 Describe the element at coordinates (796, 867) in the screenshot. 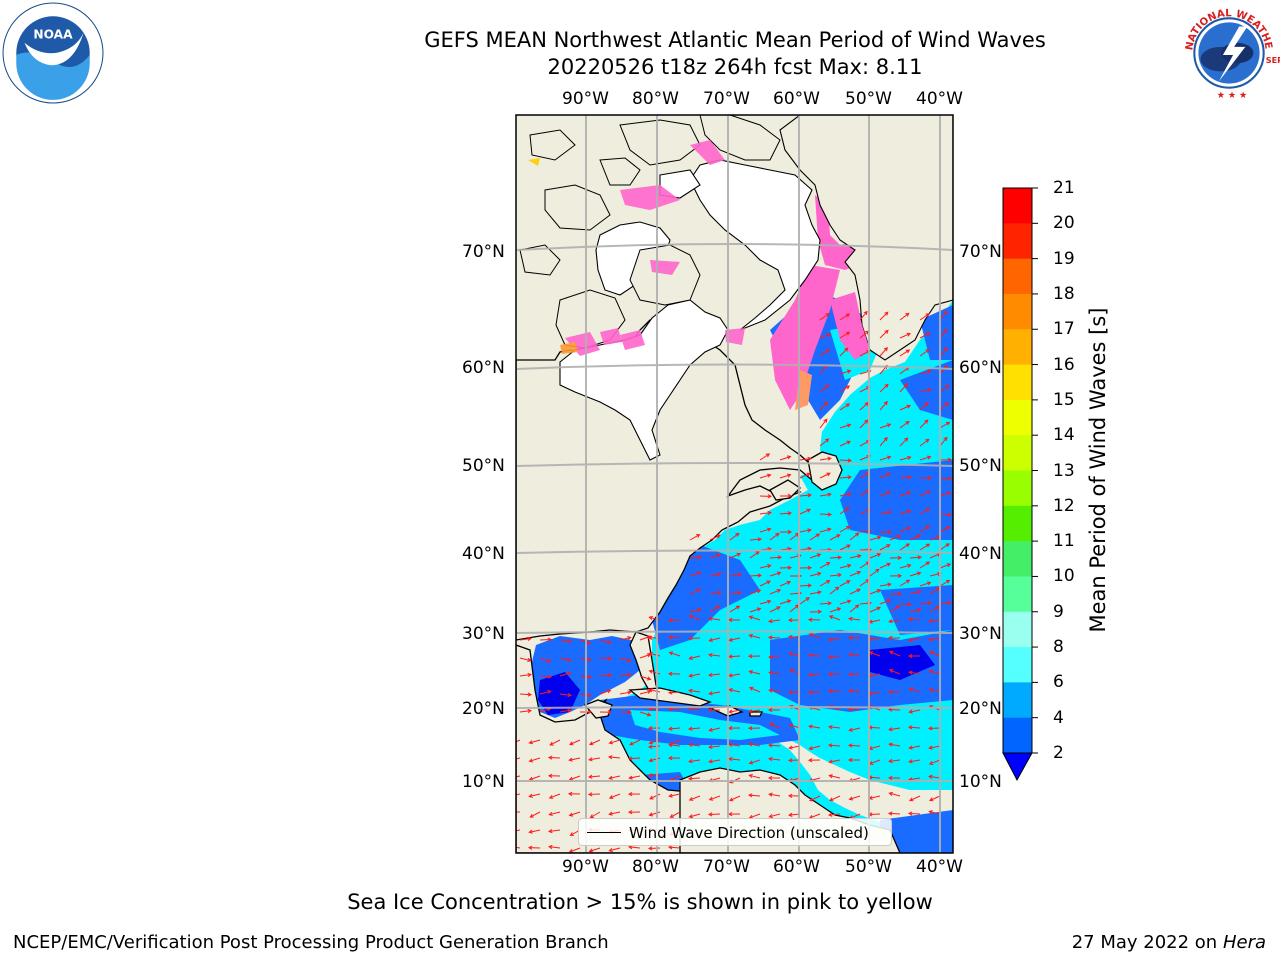

I see `lon-label-bottom: 60°W` at that location.